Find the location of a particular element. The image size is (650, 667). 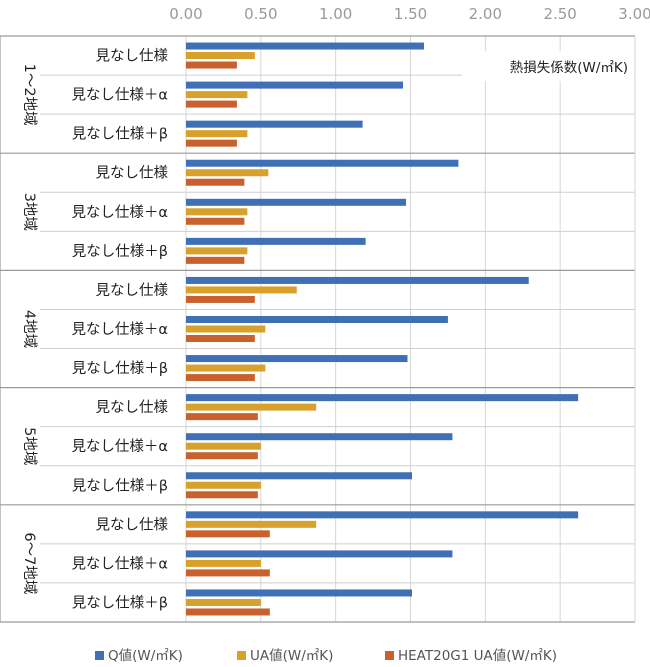

unit-label-bg is located at coordinates (548, 66).